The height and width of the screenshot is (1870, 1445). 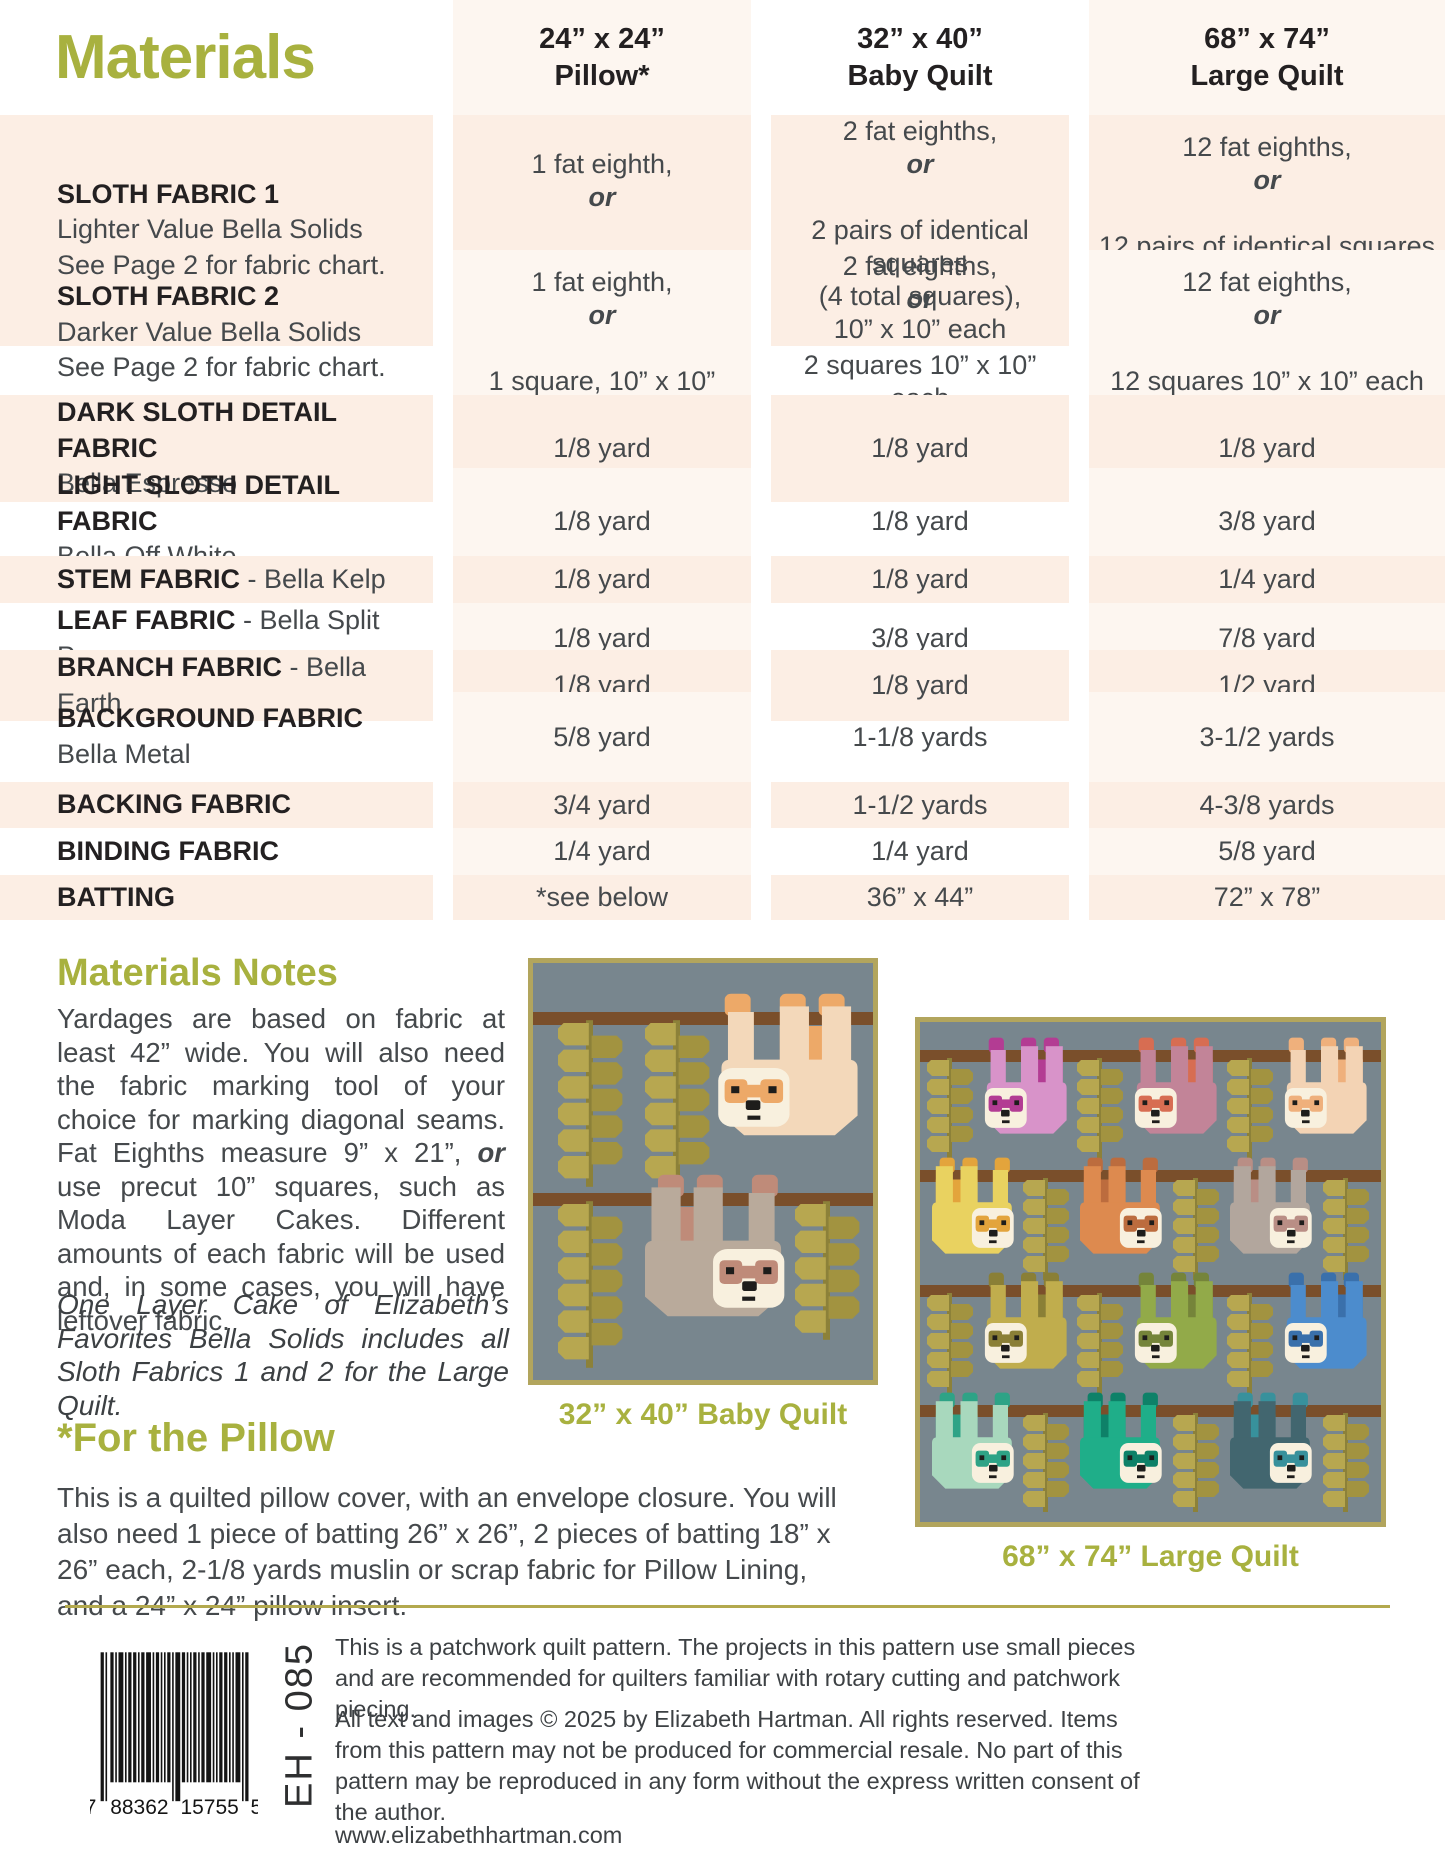 I want to click on row-label: BRANCH FABRIC - Bella Earth, so click(x=212, y=685).